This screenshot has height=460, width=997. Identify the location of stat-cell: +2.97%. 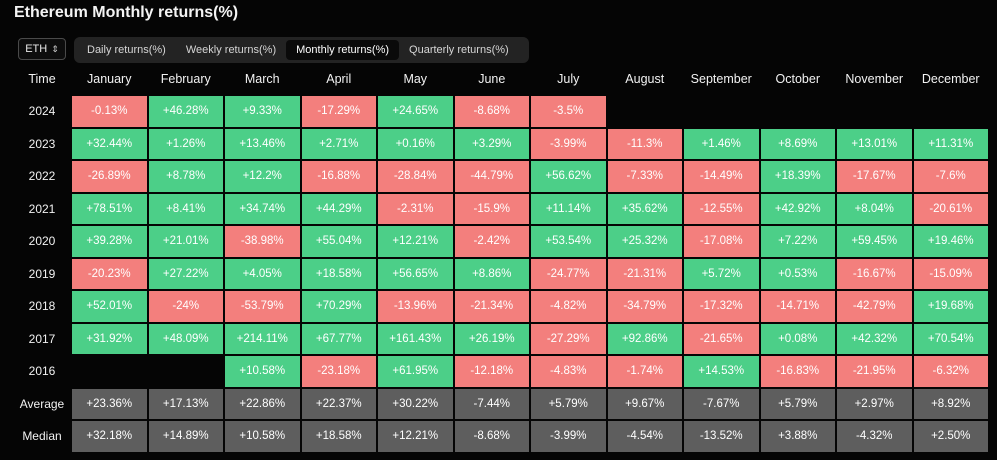
(874, 403).